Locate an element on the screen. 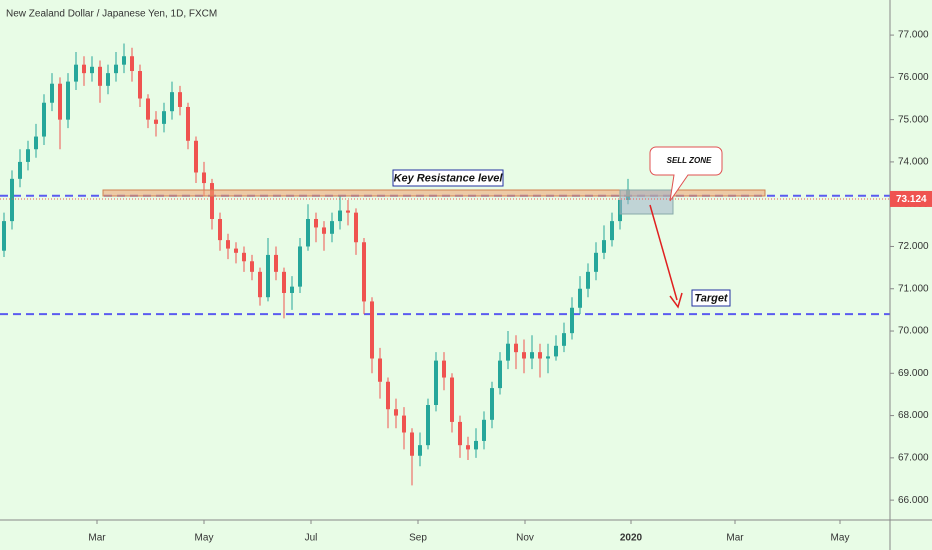 The image size is (932, 550). target-label: Target is located at coordinates (711, 298).